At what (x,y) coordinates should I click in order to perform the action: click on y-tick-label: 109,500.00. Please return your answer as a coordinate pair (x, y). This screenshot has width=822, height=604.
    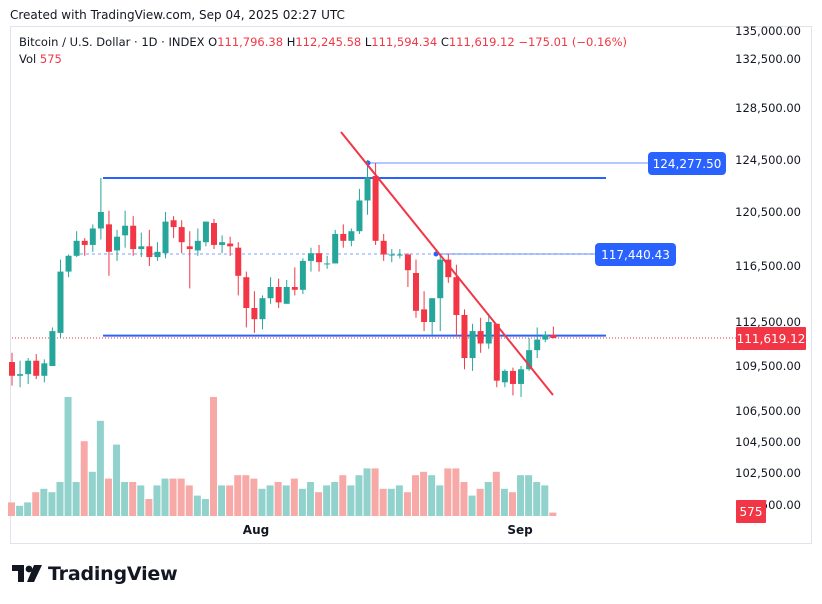
    Looking at the image, I should click on (768, 366).